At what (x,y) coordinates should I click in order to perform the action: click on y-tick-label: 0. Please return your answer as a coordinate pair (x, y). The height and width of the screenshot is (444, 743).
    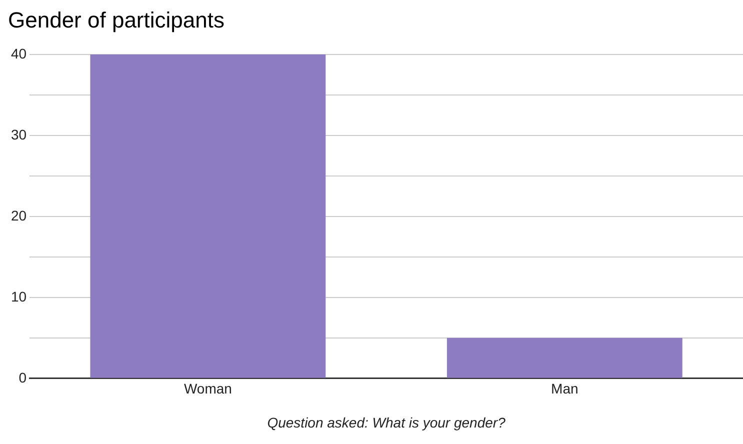
    Looking at the image, I should click on (22, 377).